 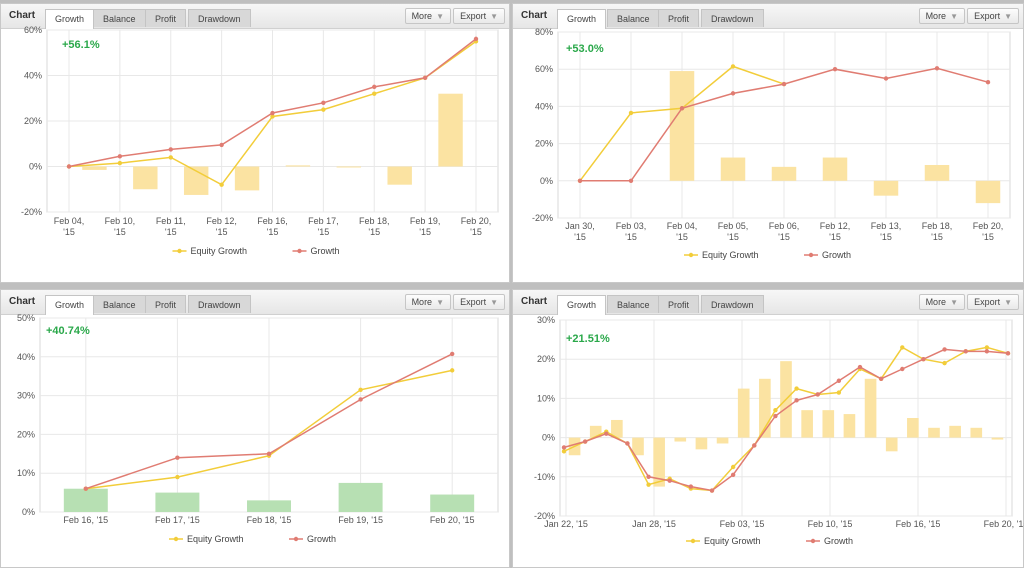 I want to click on x-tick-label: Feb 10, '15, so click(x=830, y=524).